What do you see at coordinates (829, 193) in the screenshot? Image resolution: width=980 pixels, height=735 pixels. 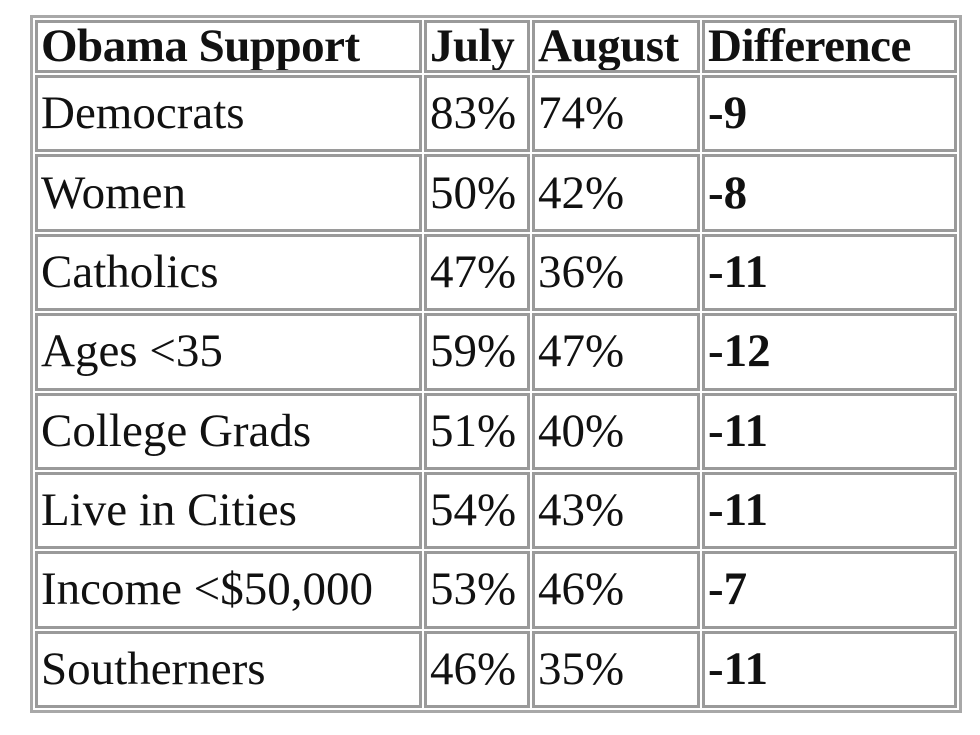 I see `difference-cell: -8` at bounding box center [829, 193].